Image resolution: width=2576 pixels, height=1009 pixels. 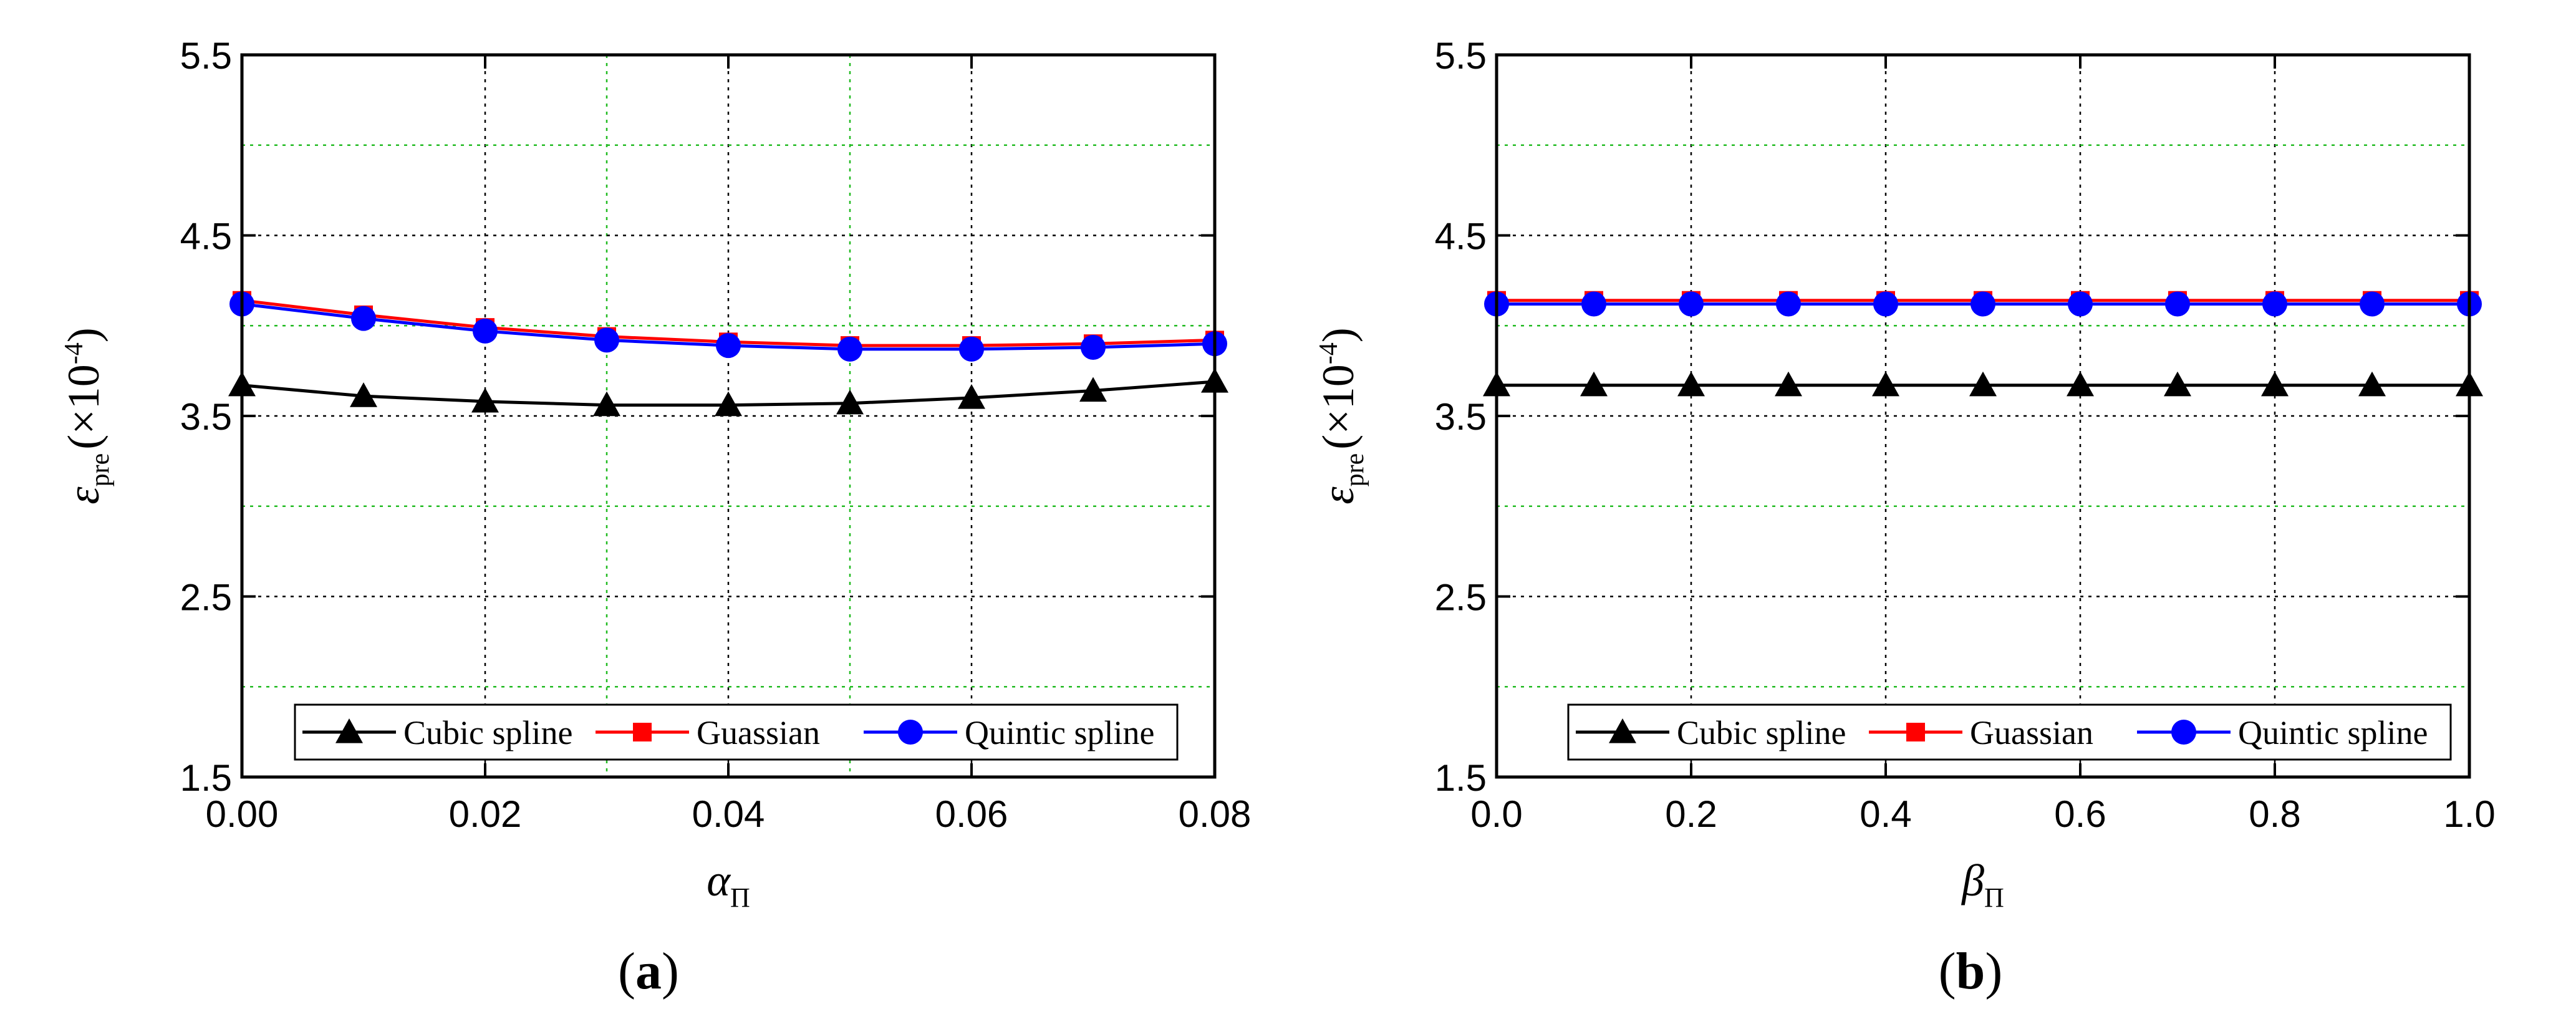 I want to click on panel-caption: (b), so click(x=1971, y=971).